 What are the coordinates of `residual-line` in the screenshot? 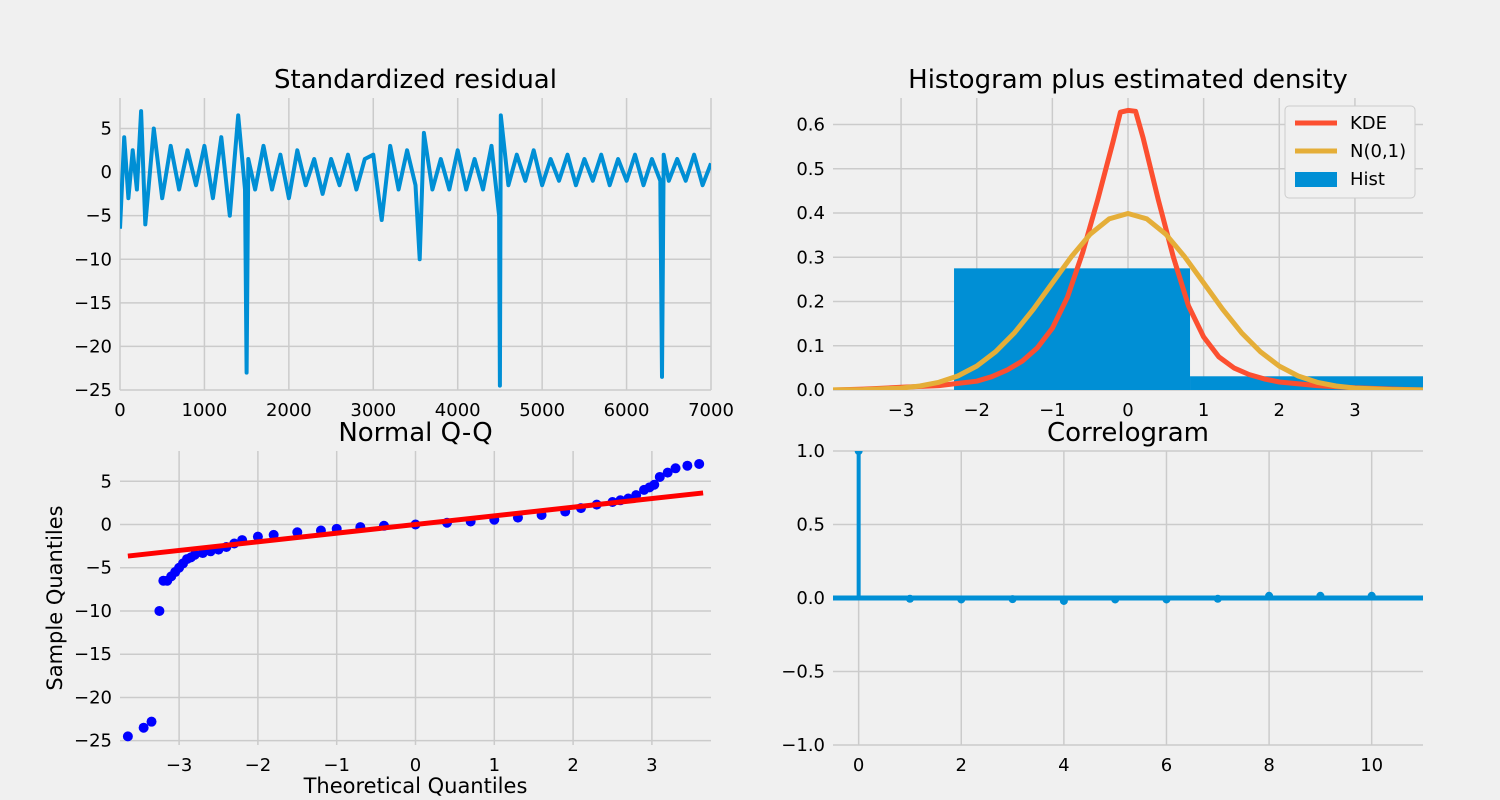 It's located at (415, 248).